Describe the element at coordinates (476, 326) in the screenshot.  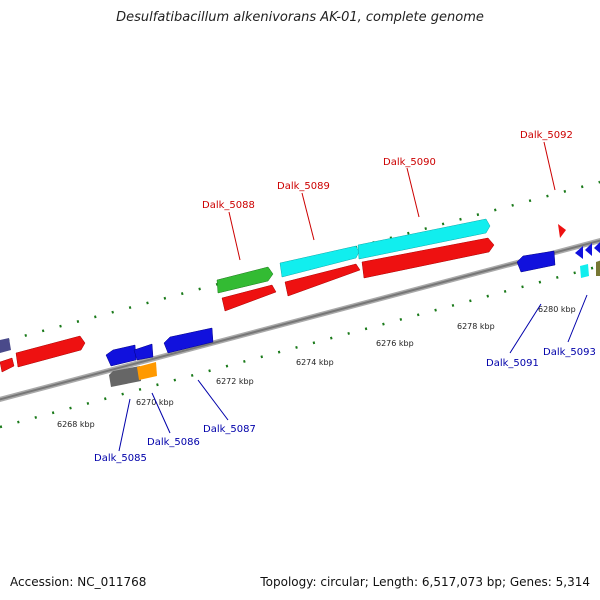
I see `tick-label: 6278 kbp` at that location.